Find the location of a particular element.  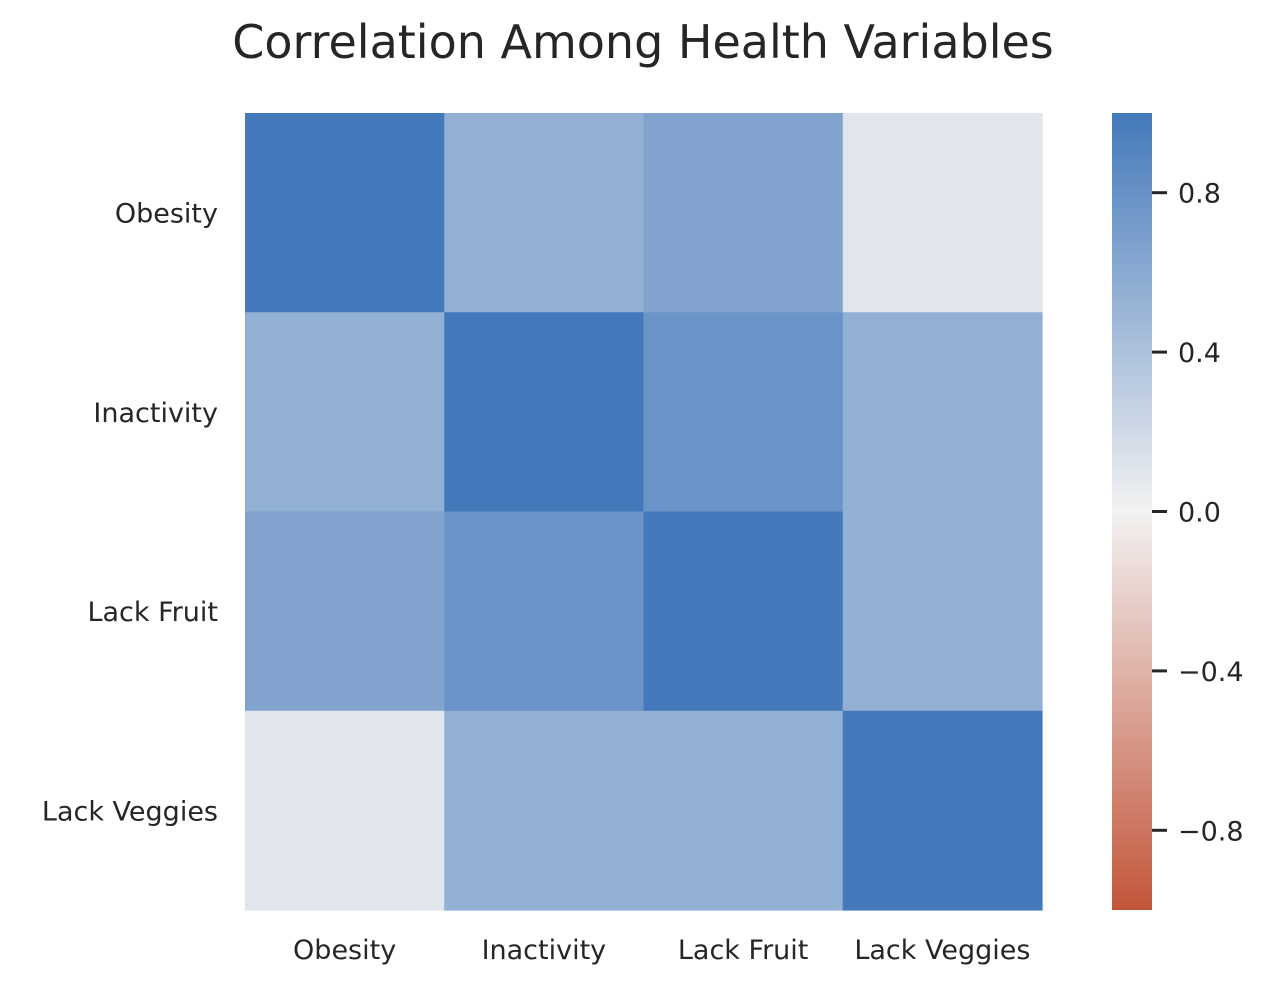

column-labels: Obesity Inactivity Lack Fruit Lack Veggies is located at coordinates (661, 950).